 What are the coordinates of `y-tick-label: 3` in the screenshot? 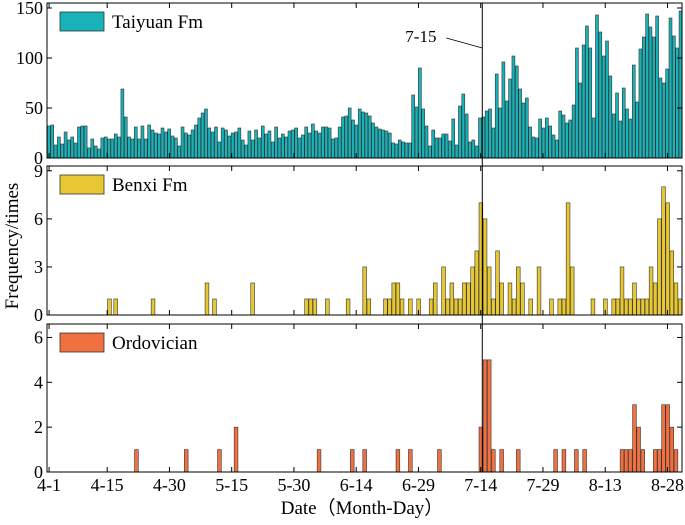 It's located at (38, 267).